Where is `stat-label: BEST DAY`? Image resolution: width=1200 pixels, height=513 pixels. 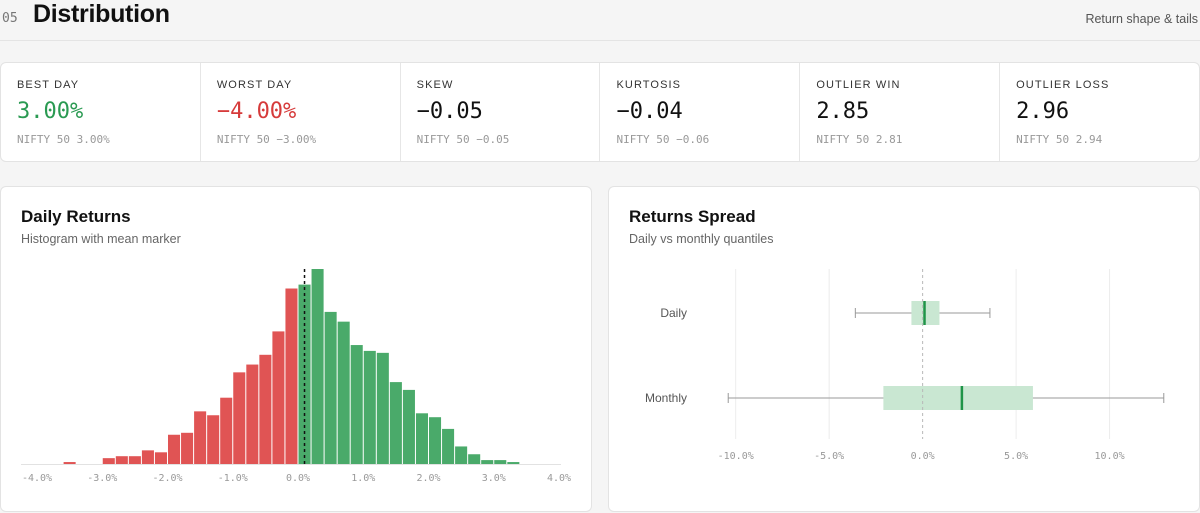
stat-label: BEST DAY is located at coordinates (48, 85).